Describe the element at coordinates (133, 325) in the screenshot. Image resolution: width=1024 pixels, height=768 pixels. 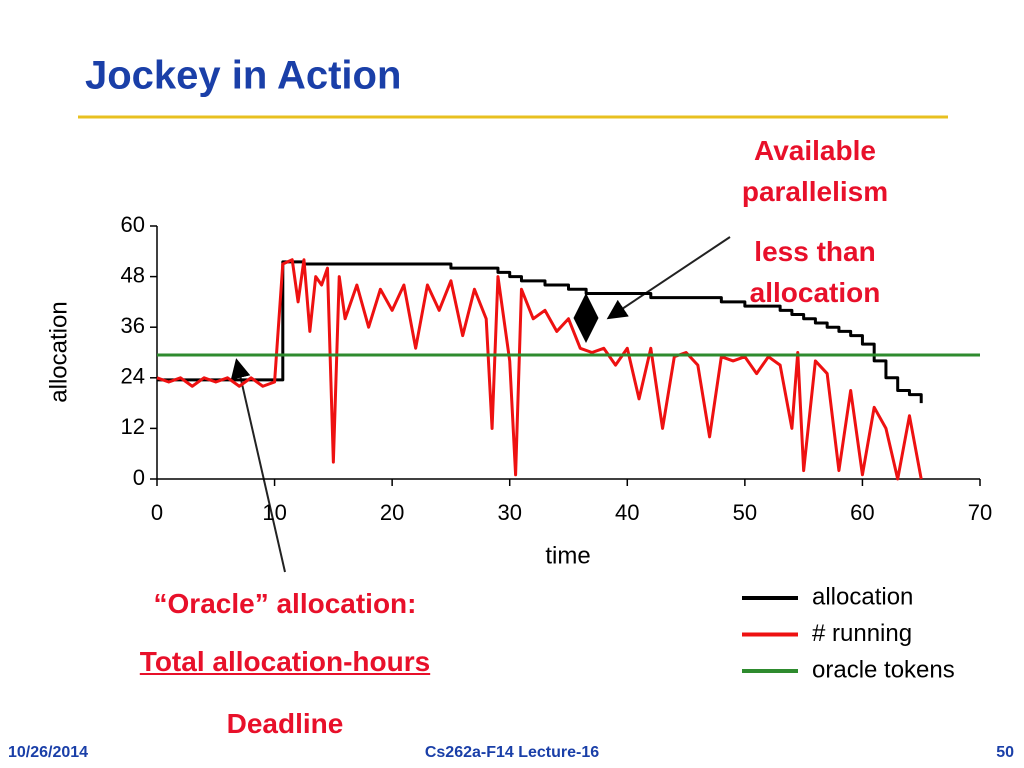
I see `y-tick-label: 36` at that location.